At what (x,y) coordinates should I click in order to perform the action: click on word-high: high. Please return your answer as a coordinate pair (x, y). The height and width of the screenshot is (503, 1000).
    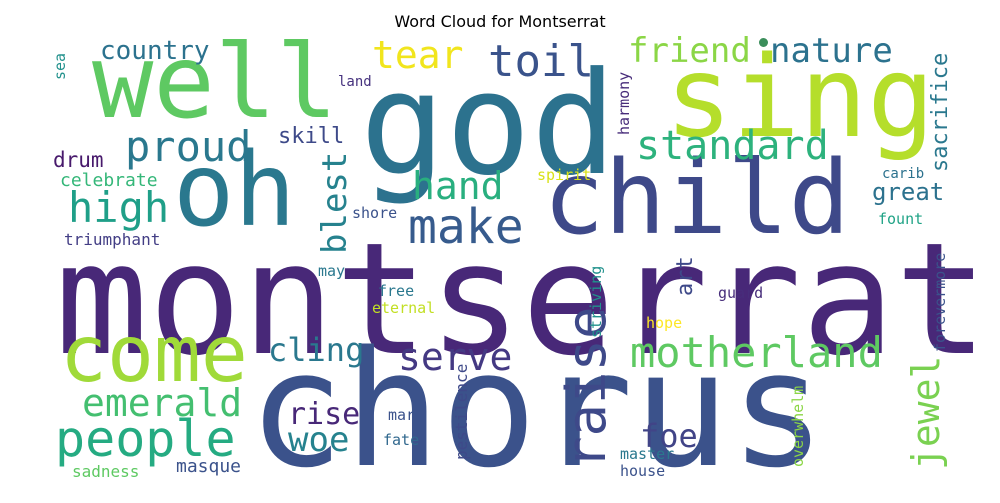
    Looking at the image, I should click on (119, 207).